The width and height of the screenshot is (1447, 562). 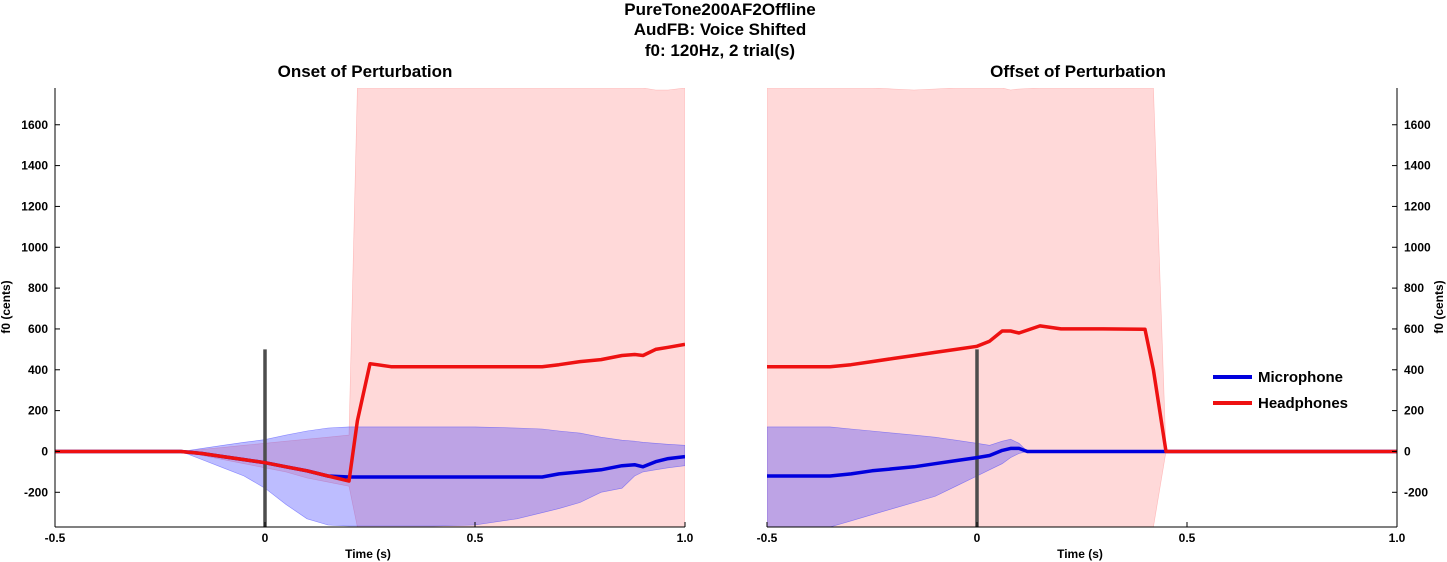 I want to click on onset-xtick-label: -0.5, so click(x=55, y=538).